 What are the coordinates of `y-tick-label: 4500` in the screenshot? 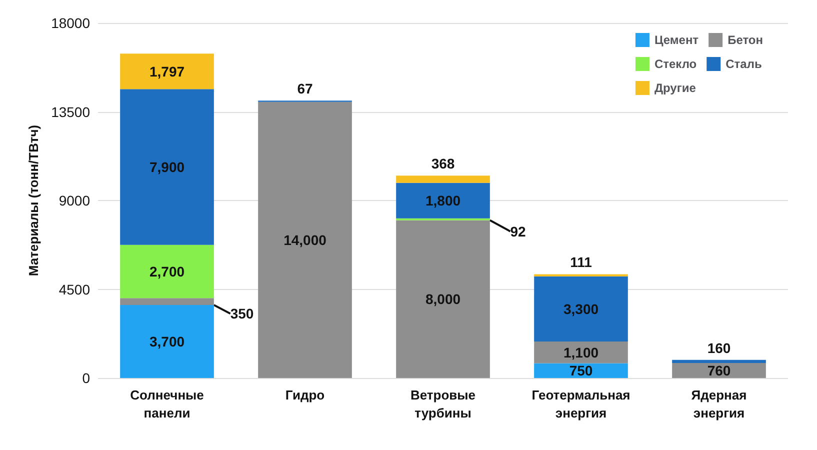 It's located at (74, 289).